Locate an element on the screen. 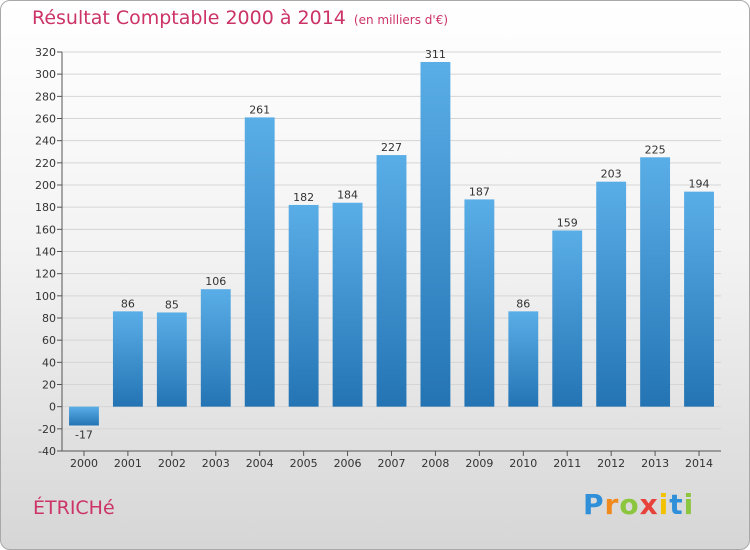 This screenshot has height=550, width=750. commune-name: ÉTRICHé is located at coordinates (74, 508).